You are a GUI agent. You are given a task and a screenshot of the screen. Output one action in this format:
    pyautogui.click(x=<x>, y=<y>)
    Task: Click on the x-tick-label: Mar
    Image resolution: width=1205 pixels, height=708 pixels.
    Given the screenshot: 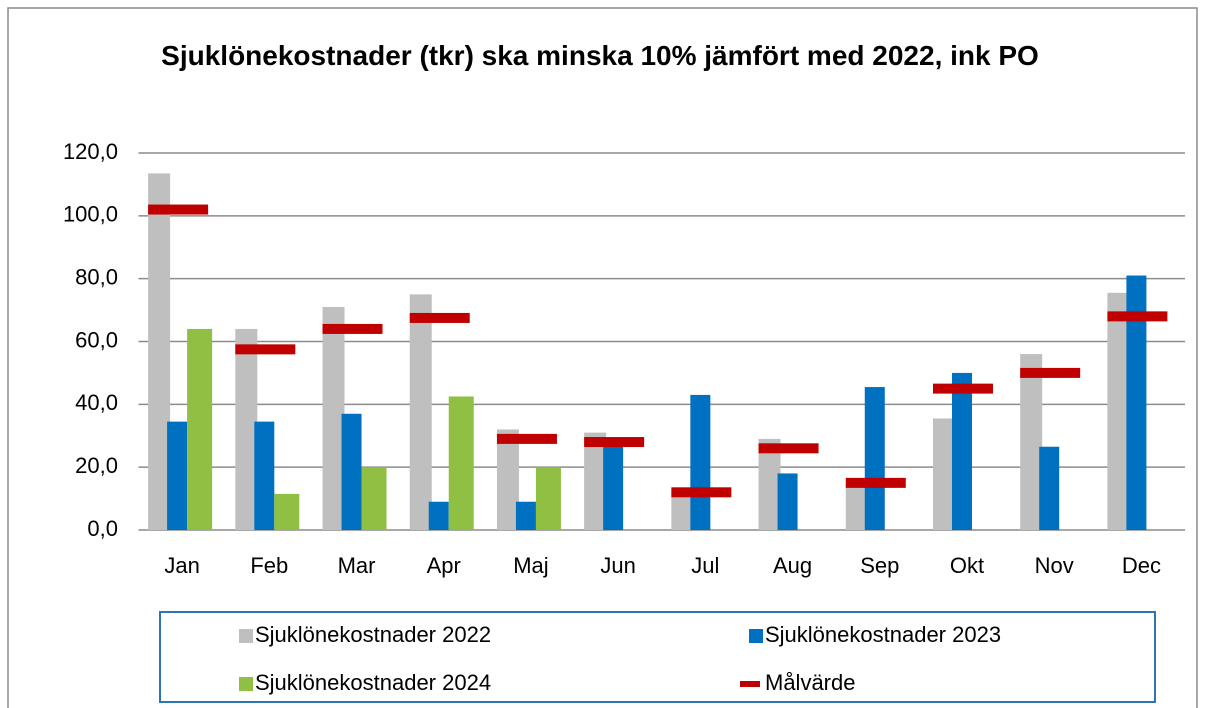 What is the action you would take?
    pyautogui.click(x=357, y=565)
    